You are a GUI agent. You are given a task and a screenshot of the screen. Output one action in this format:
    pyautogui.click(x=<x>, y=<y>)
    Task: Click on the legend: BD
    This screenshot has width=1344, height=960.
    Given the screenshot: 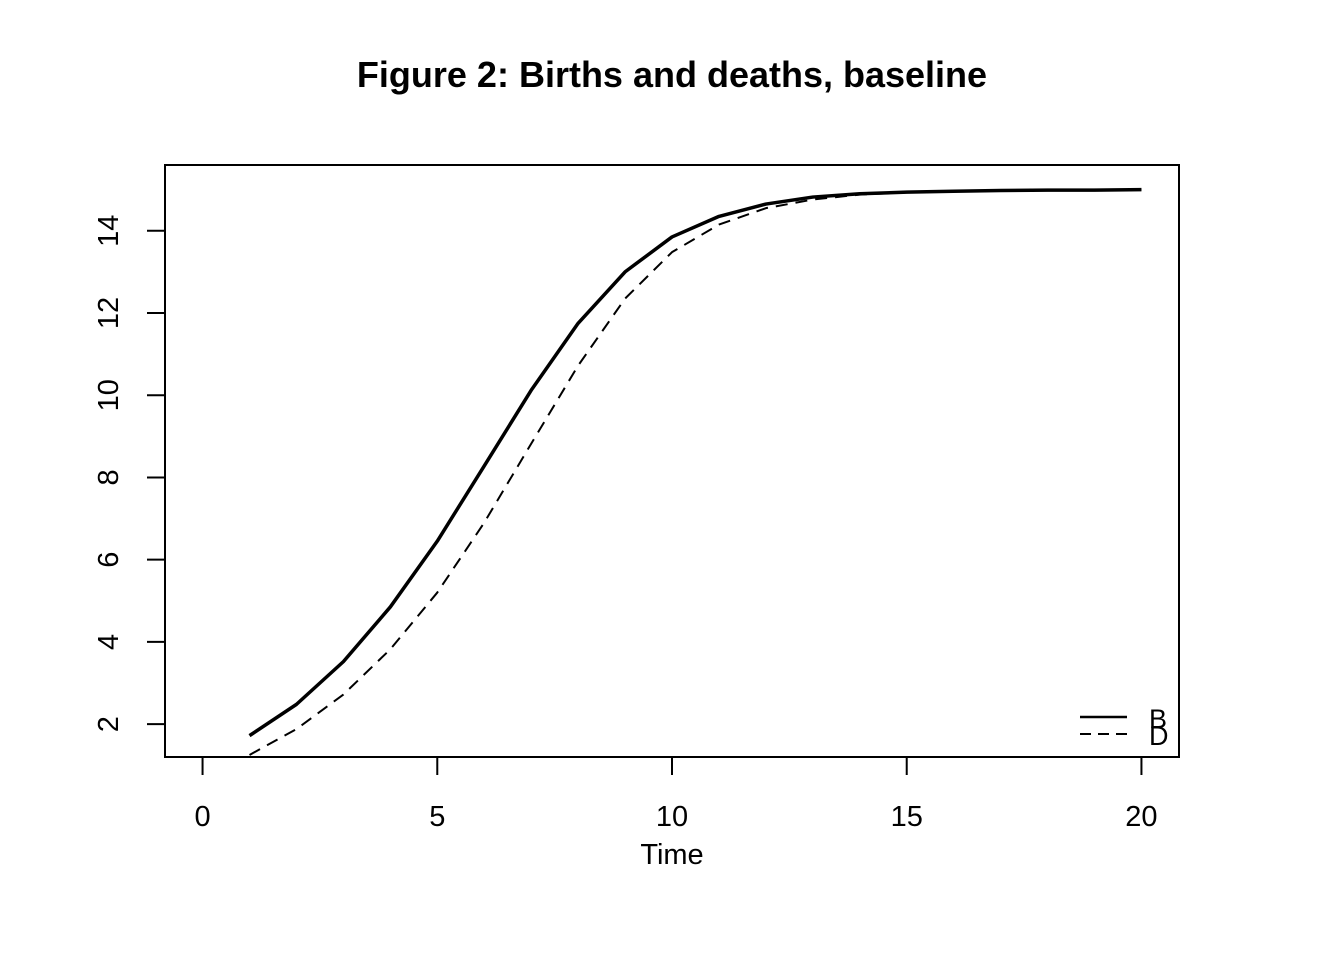 What is the action you would take?
    pyautogui.click(x=1124, y=727)
    